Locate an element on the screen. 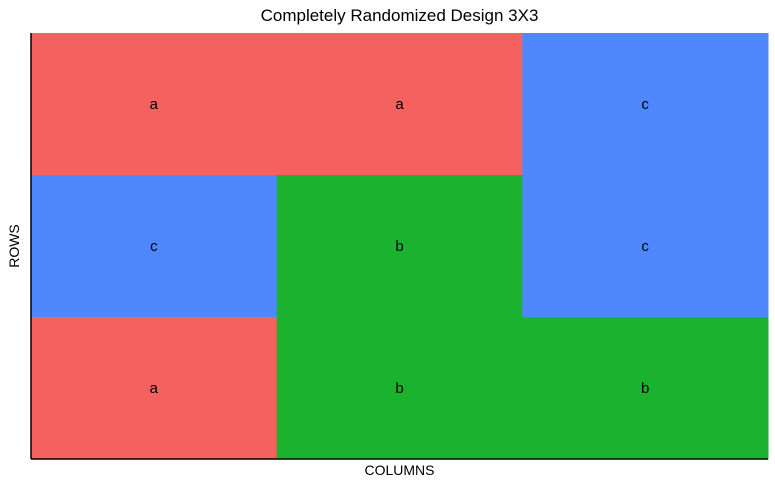 The height and width of the screenshot is (489, 775). cell-label-r2-c2: b is located at coordinates (399, 246).